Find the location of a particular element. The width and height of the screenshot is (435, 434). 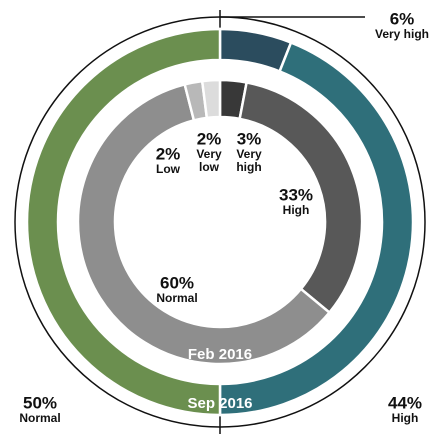

value-label: 60% is located at coordinates (177, 282).